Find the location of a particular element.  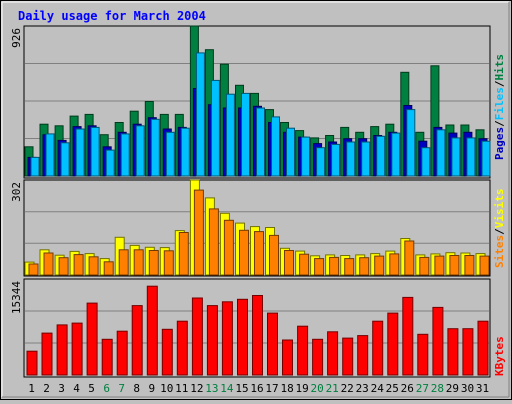

x-tick-label: 8 is located at coordinates (136, 388).